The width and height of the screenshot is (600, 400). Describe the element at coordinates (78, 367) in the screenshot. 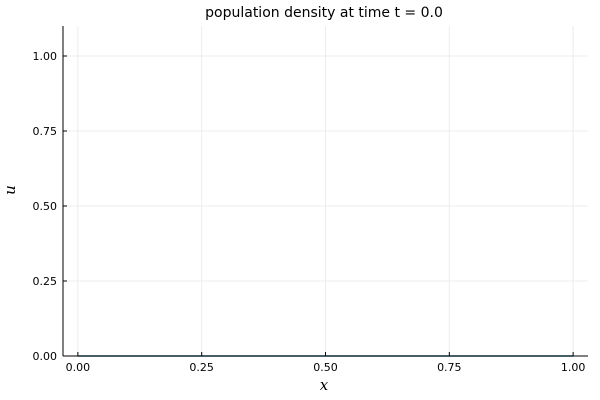

I see `x-tick-label: 0.00` at that location.